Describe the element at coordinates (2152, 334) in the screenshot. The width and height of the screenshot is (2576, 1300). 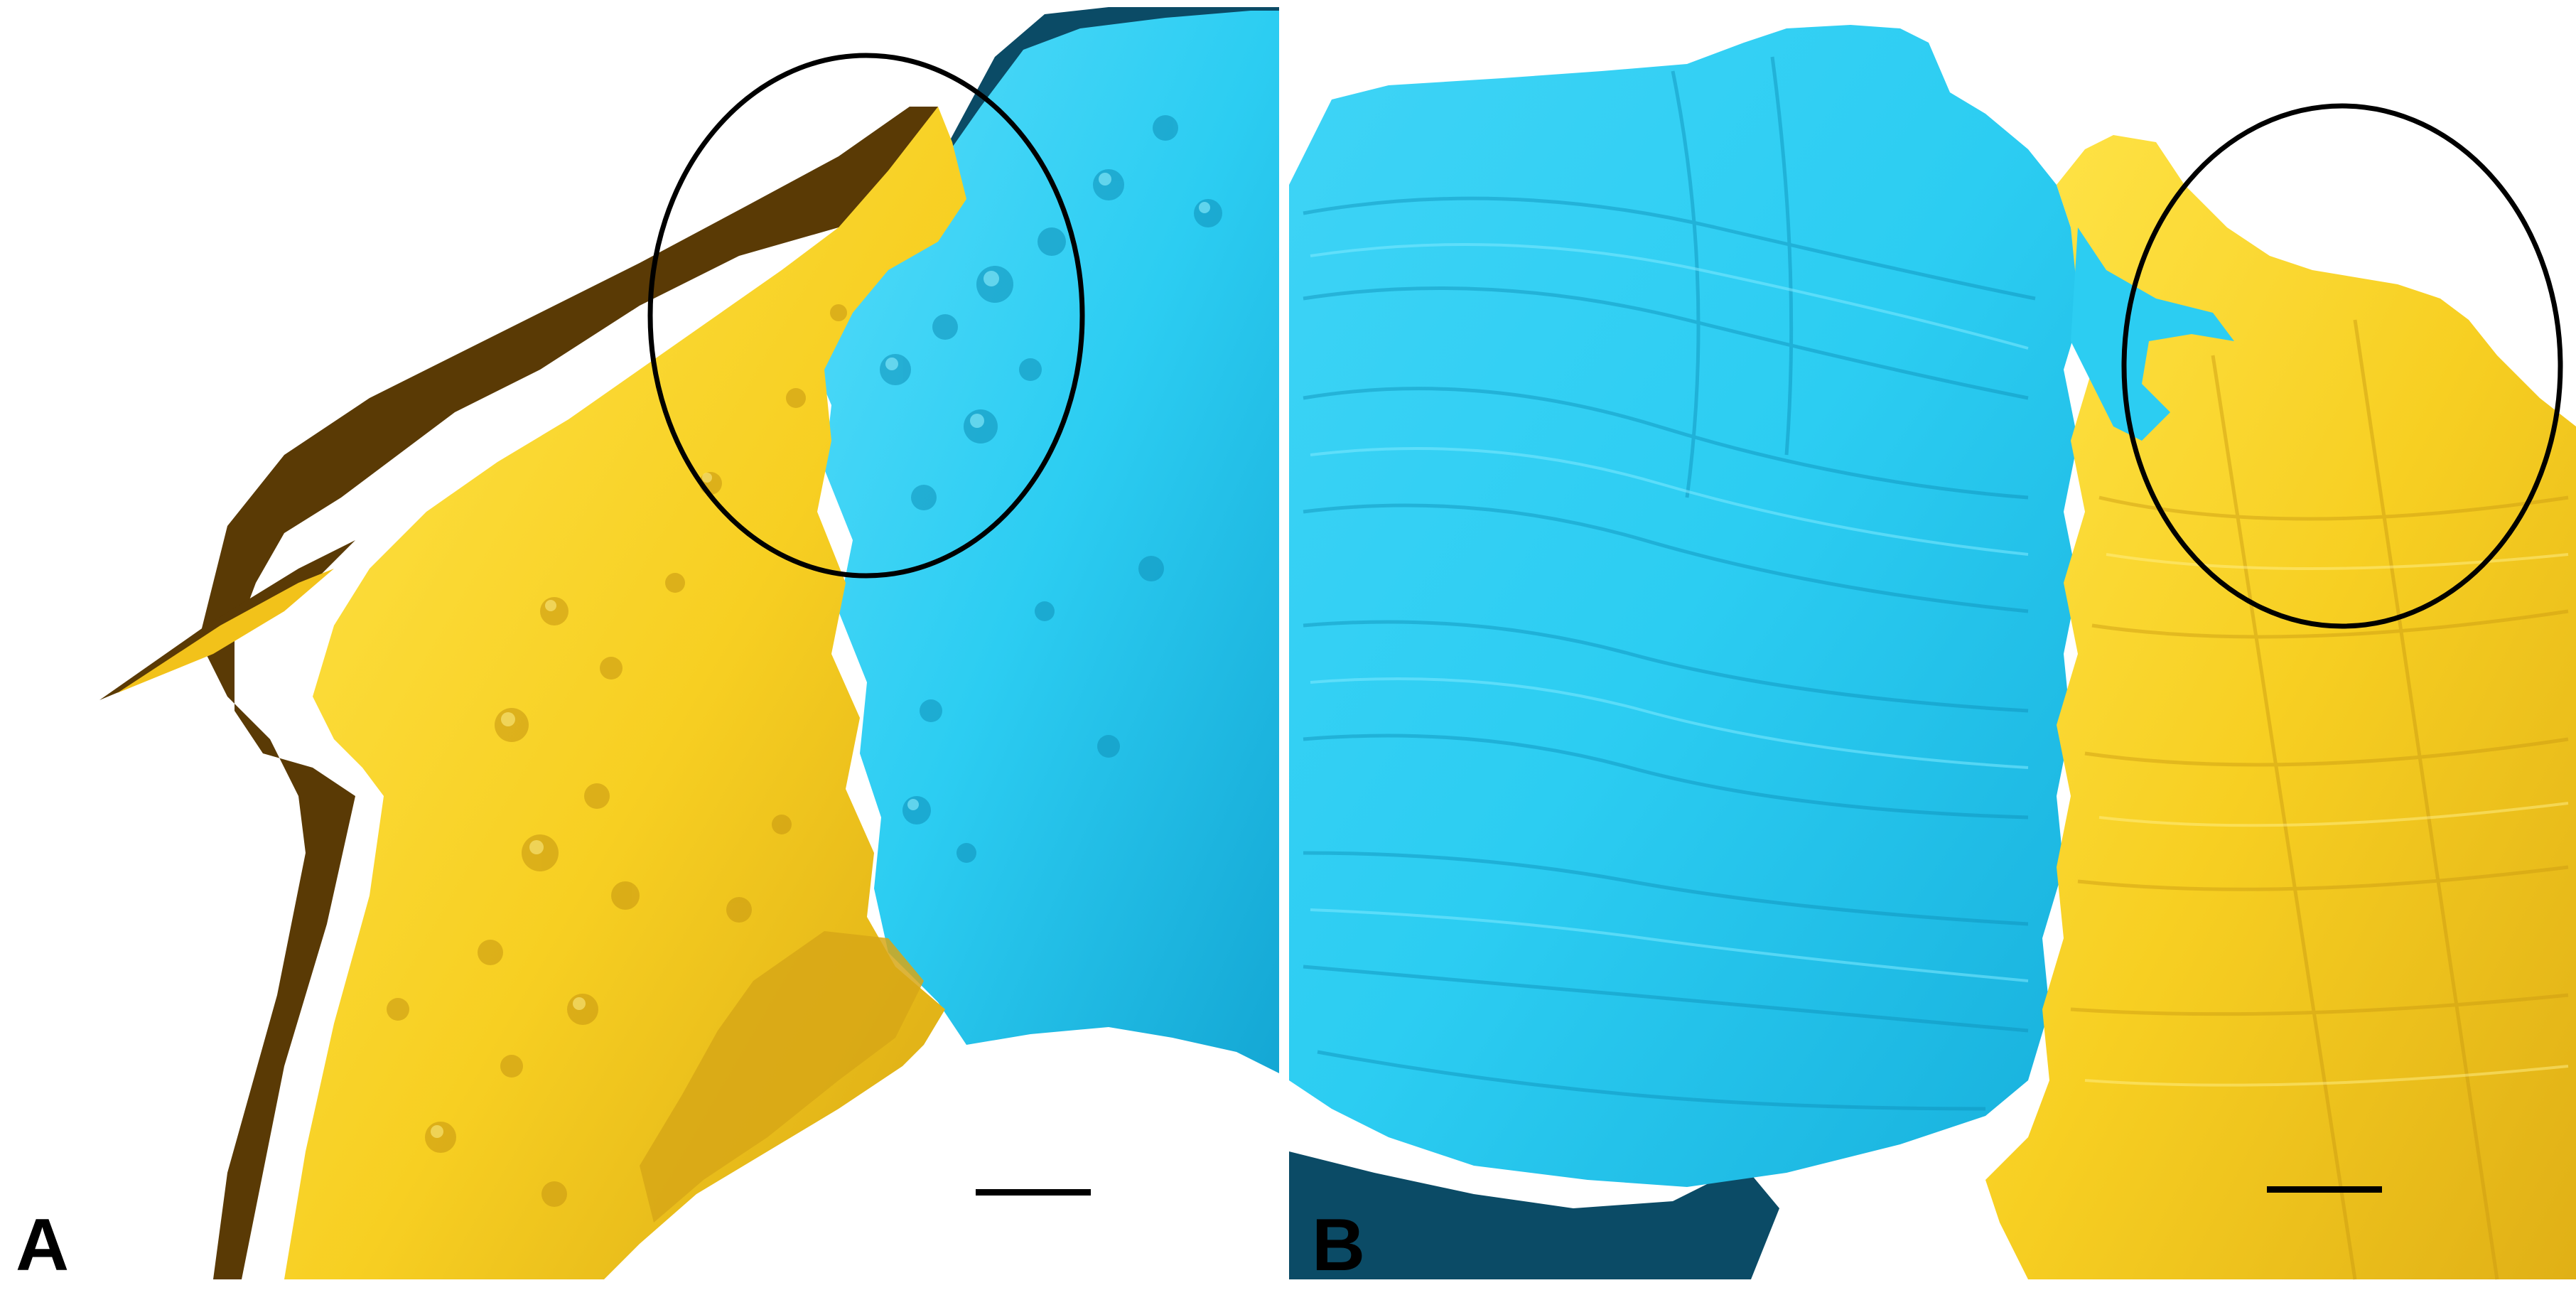
I see `cyan-tendrils` at that location.